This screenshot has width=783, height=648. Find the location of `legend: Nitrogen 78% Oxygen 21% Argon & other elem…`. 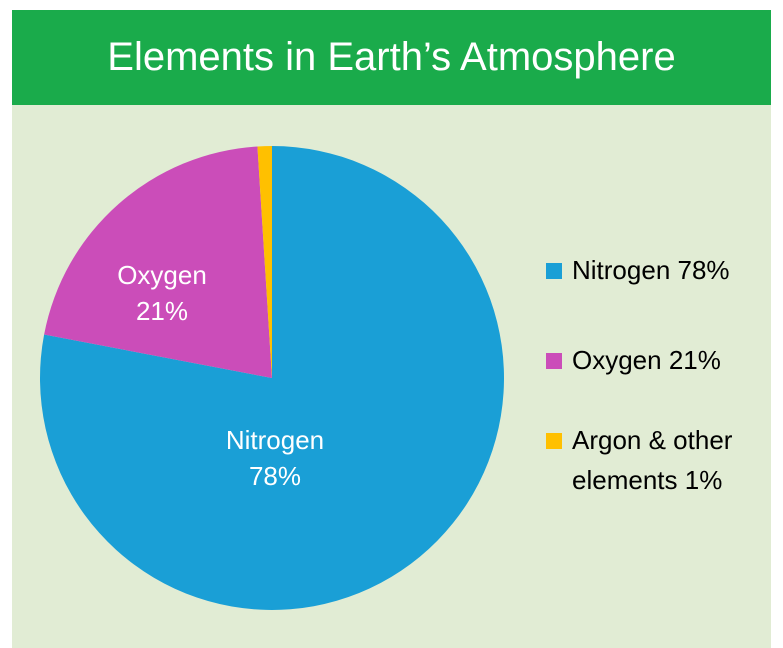

legend: Nitrogen 78% Oxygen 21% Argon & other elem… is located at coordinates (656, 375).